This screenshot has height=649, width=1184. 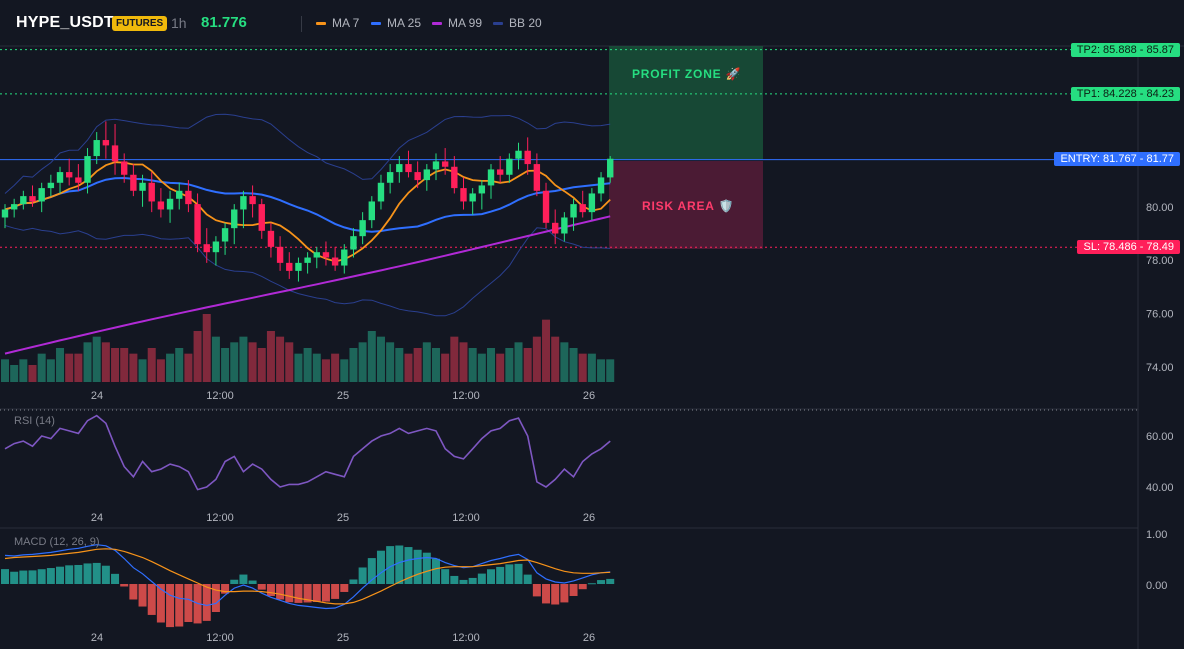 What do you see at coordinates (307, 204) in the screenshot?
I see `ma25-line` at bounding box center [307, 204].